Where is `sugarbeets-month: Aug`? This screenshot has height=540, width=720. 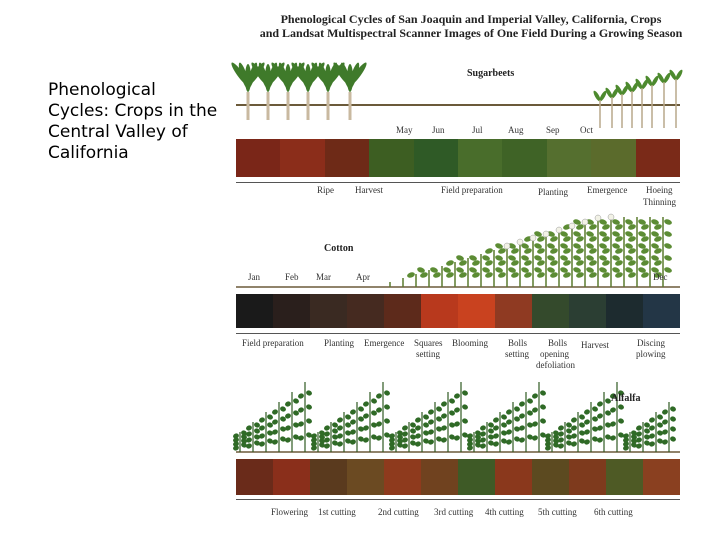
sugarbeets-month: Aug is located at coordinates (516, 130).